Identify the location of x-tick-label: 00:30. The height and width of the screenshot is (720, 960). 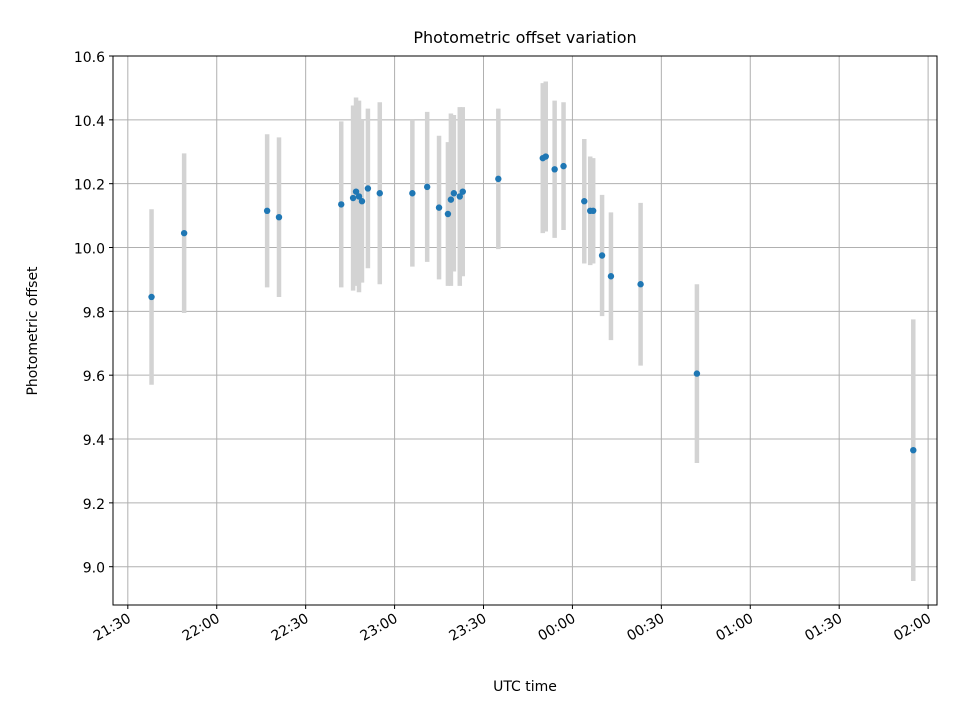
(645, 628).